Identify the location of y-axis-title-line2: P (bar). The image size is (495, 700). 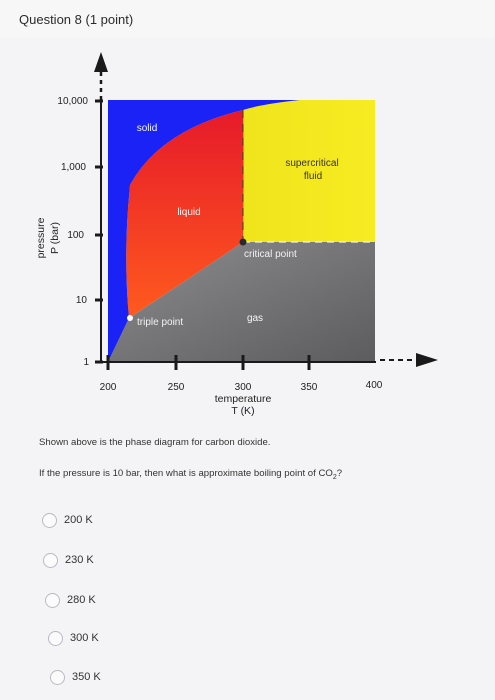
(55, 238).